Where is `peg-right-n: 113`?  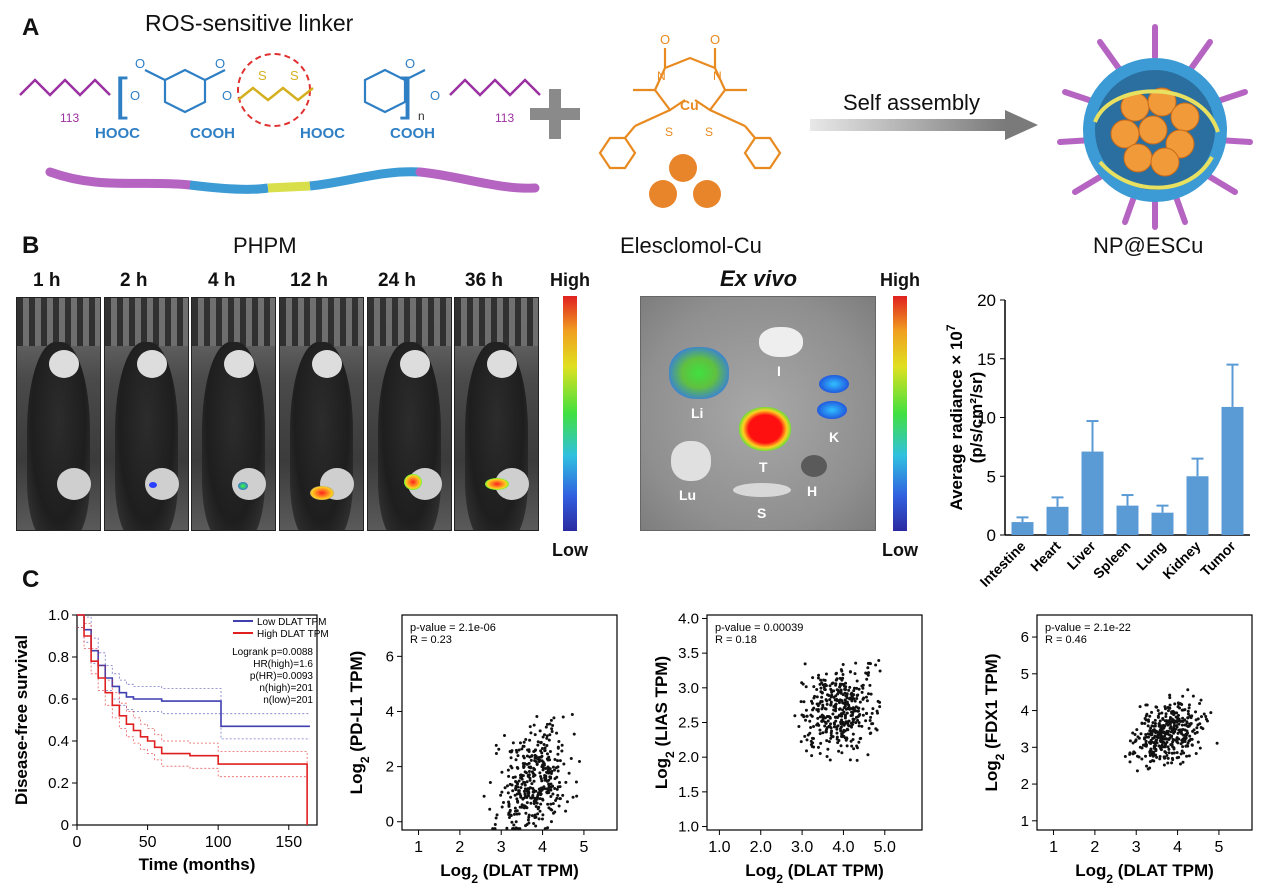 peg-right-n: 113 is located at coordinates (504, 118).